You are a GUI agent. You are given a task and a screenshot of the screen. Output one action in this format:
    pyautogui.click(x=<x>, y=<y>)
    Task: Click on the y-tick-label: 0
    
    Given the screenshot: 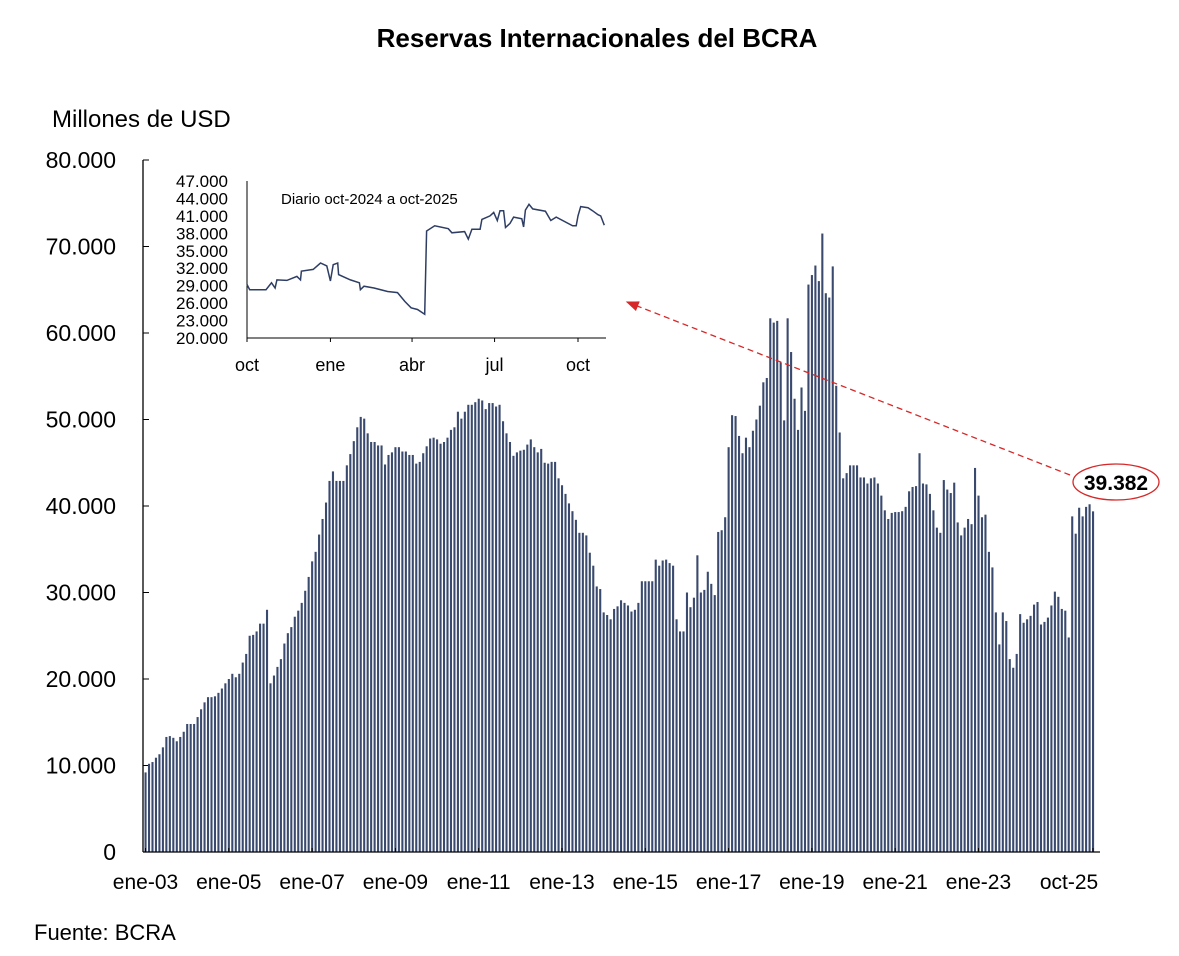 What is the action you would take?
    pyautogui.click(x=109, y=852)
    